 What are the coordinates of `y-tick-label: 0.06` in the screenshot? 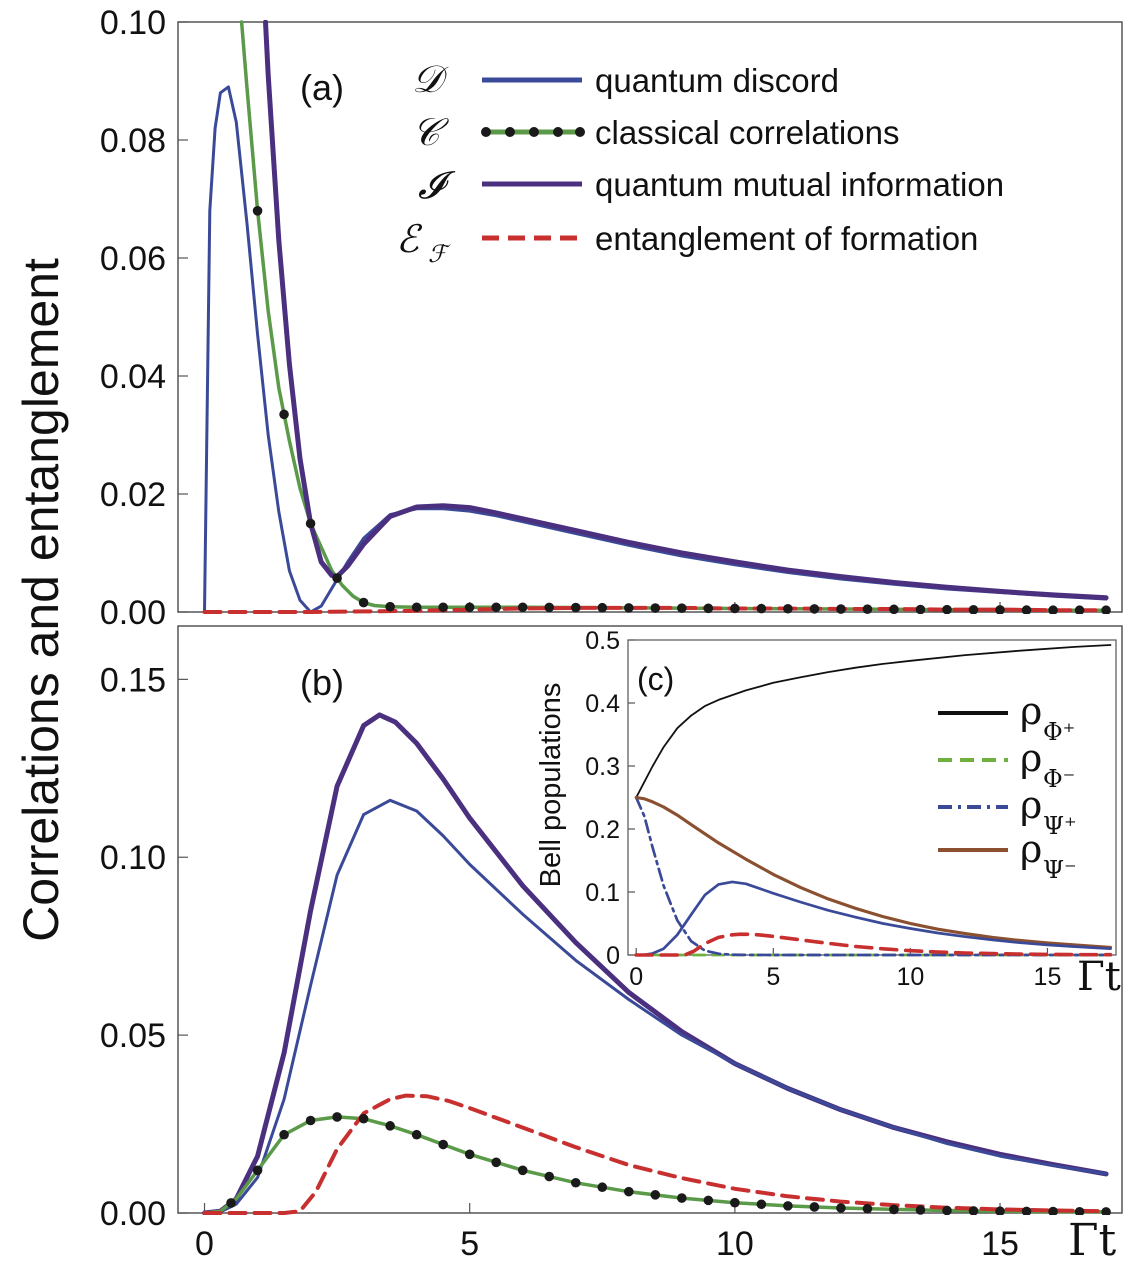 It's located at (133, 259).